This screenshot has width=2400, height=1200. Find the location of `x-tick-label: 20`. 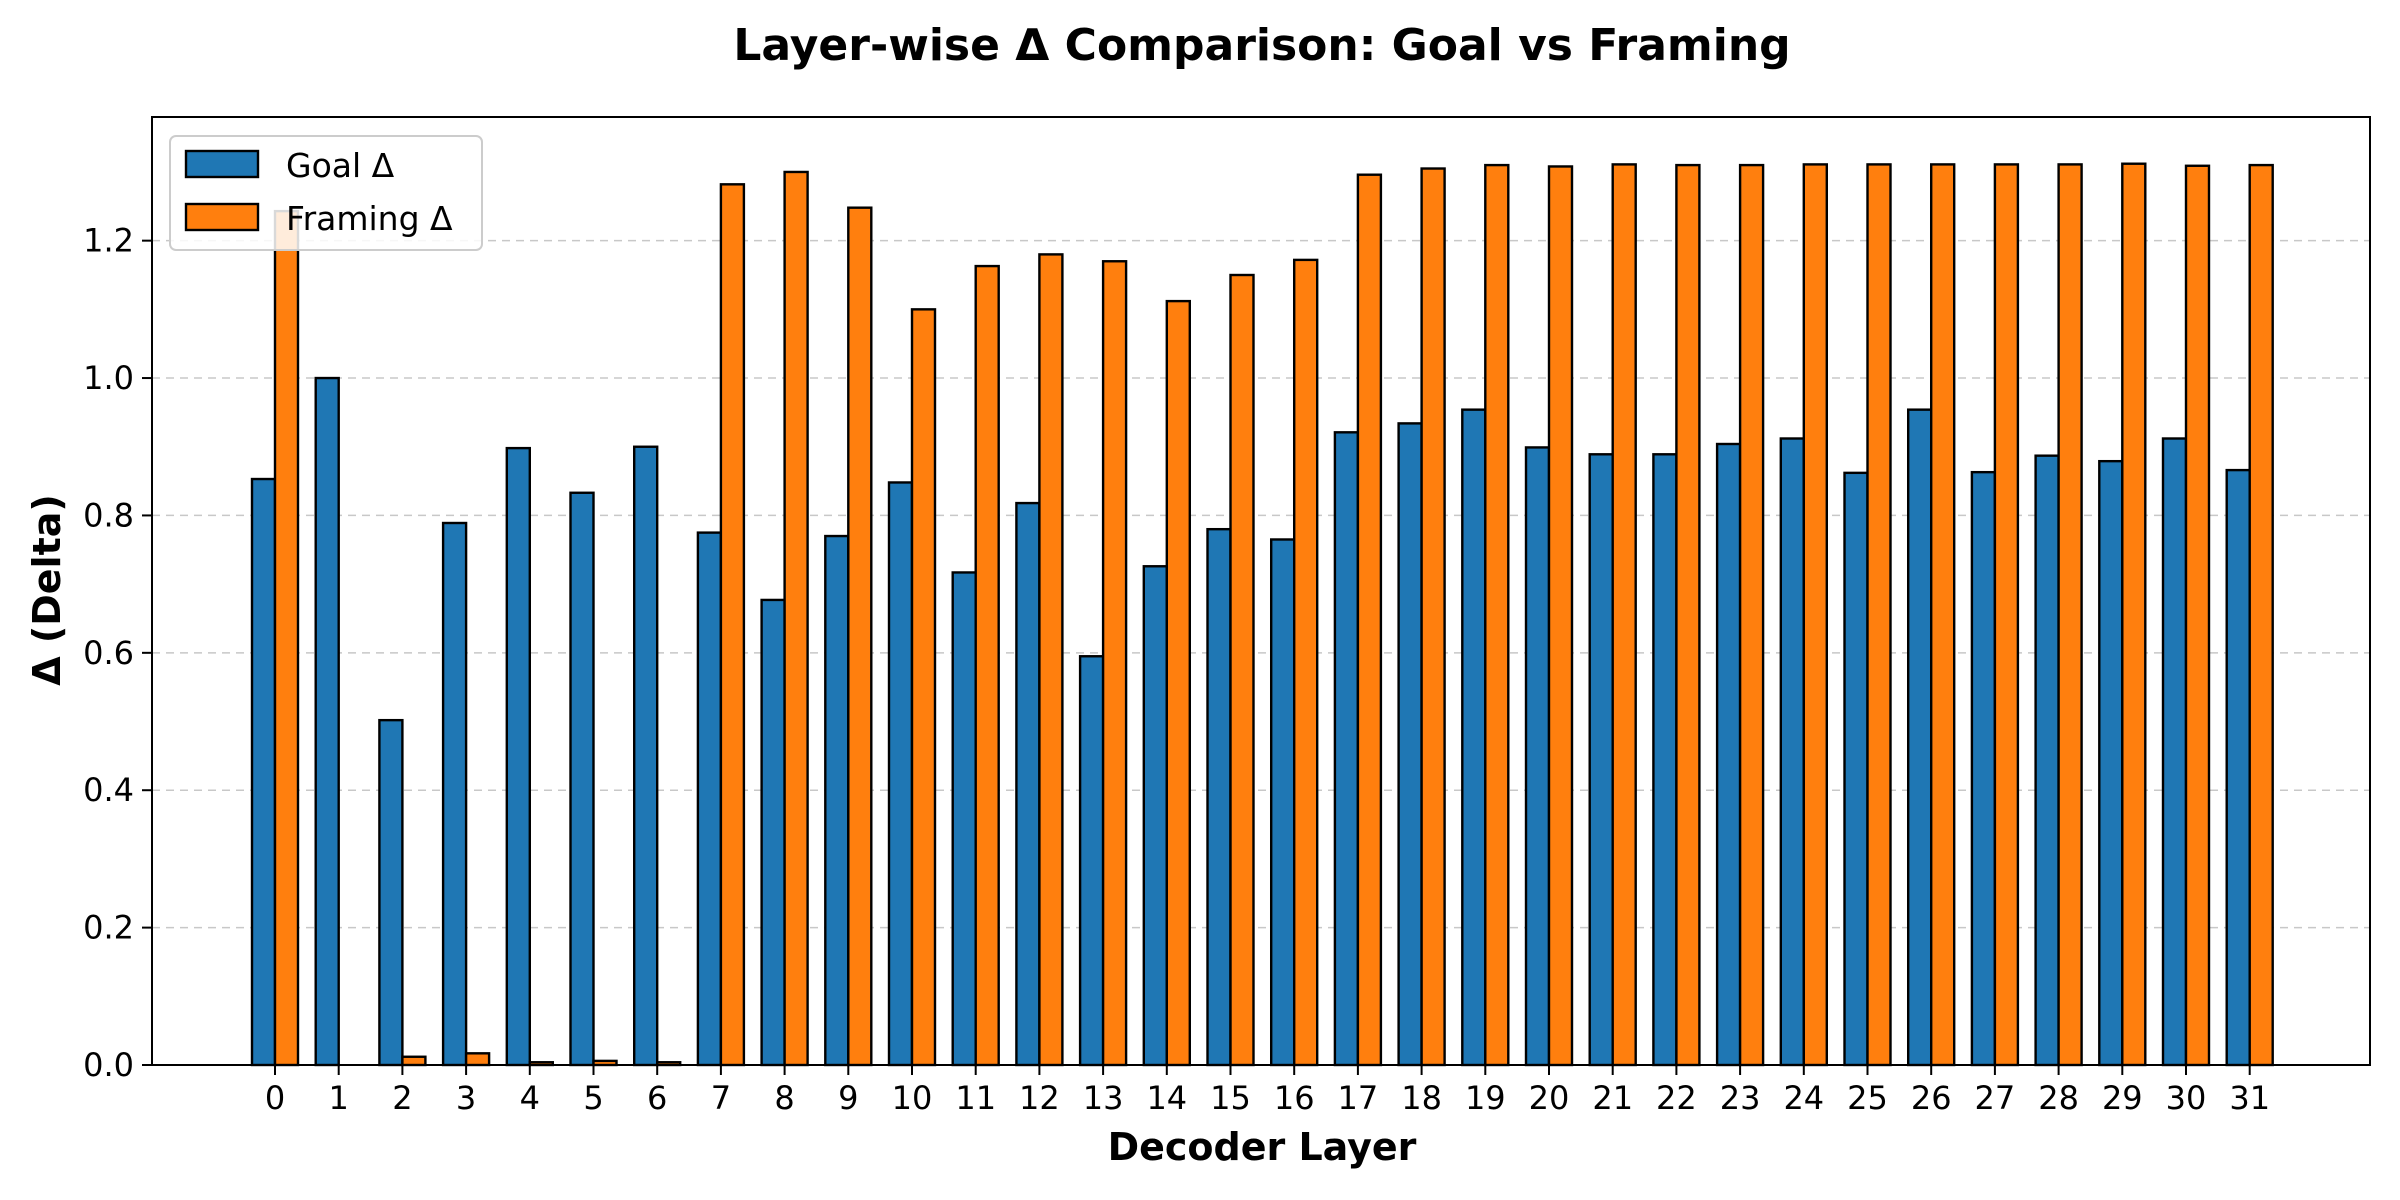

x-tick-label: 20 is located at coordinates (1549, 1098).